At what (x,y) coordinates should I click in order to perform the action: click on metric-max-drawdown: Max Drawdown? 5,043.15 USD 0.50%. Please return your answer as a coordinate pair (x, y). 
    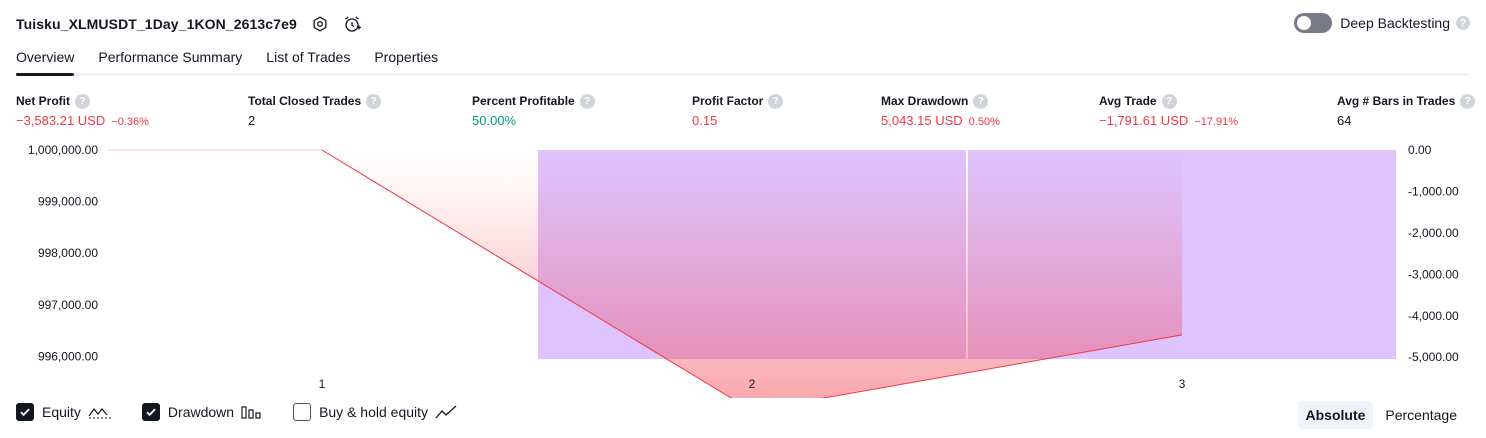
    Looking at the image, I should click on (940, 110).